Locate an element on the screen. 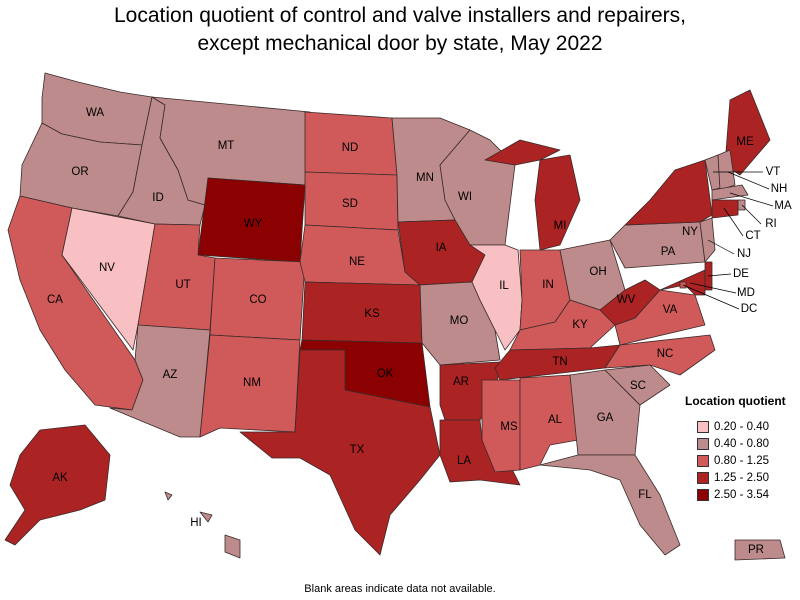 This screenshot has width=800, height=600. state-pr is located at coordinates (760, 550).